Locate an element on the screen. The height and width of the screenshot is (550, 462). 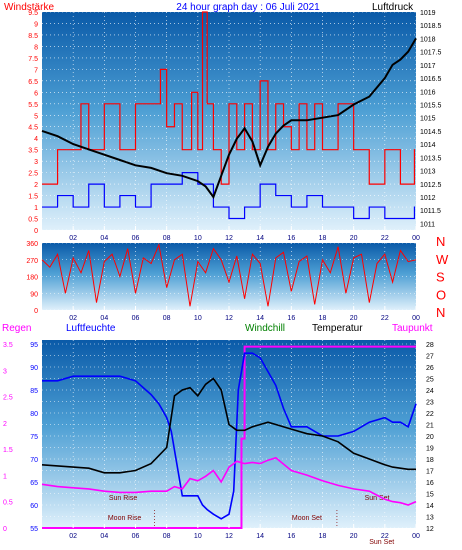
regen-tick-label: 1 is located at coordinates (5, 476).